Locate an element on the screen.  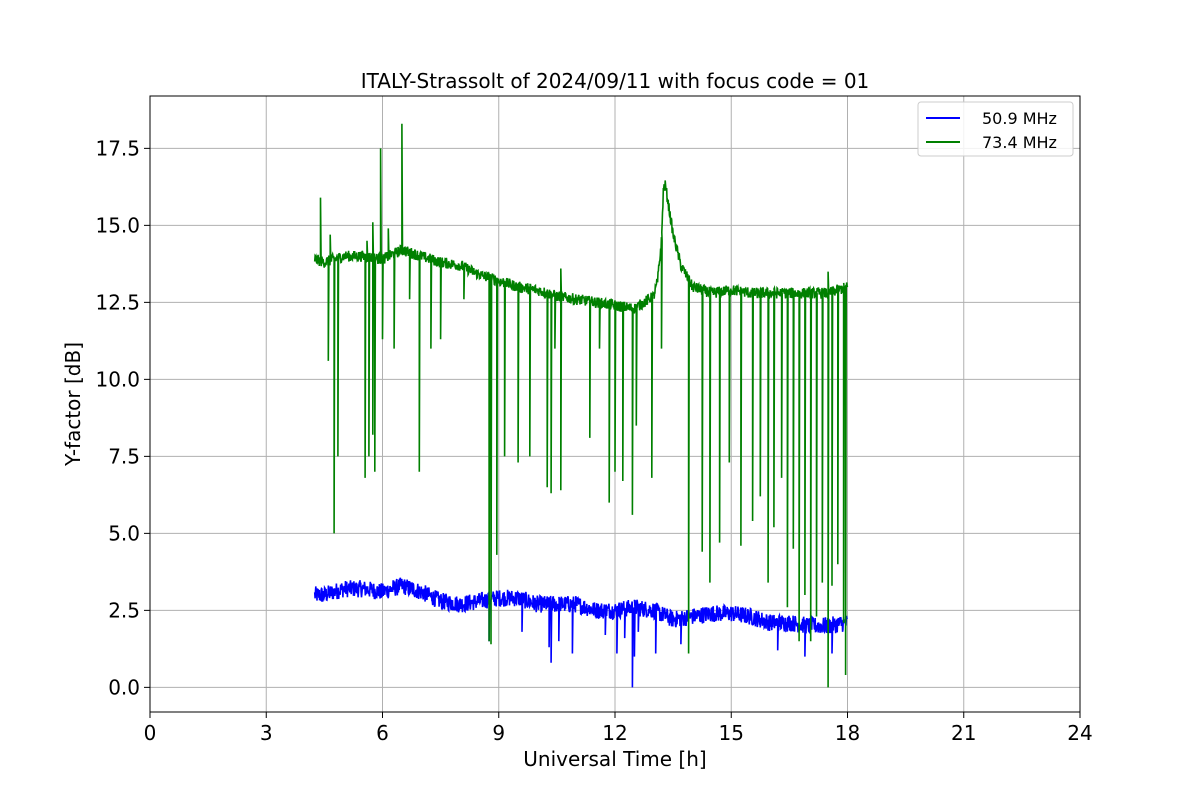
x-tick-label: 12 is located at coordinates (614, 733).